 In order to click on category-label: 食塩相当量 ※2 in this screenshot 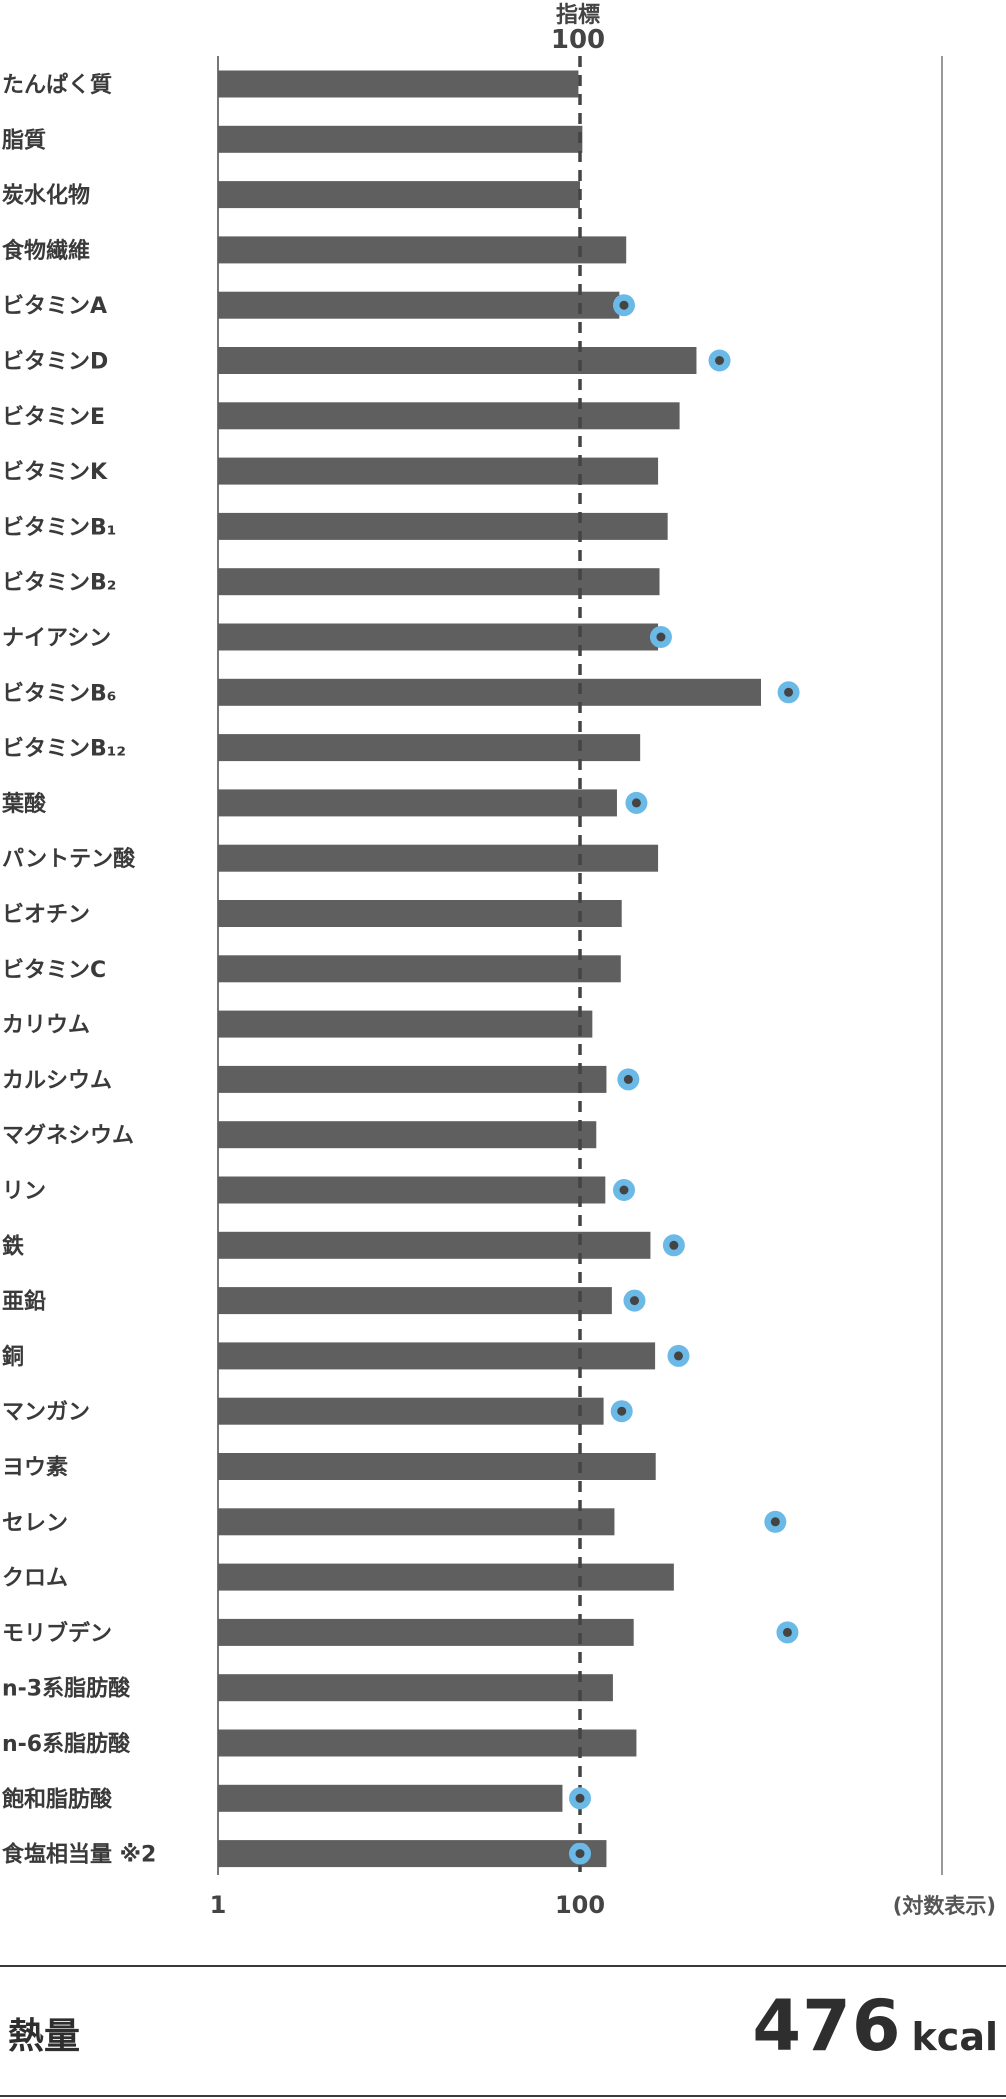, I will do `click(79, 1855)`.